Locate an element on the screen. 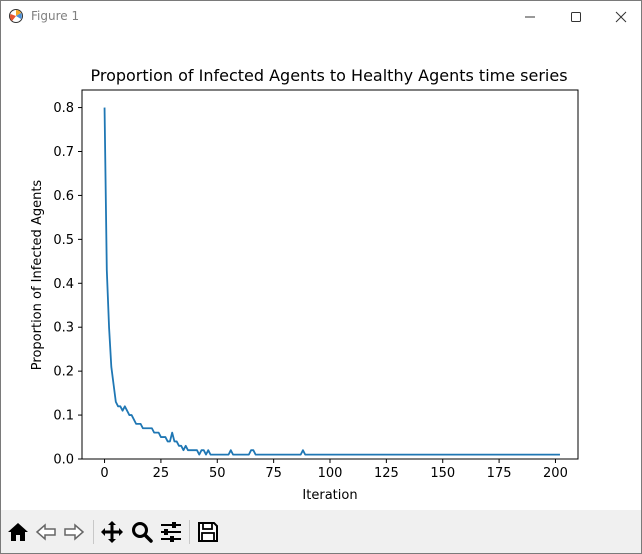  configure-subplots-button is located at coordinates (171, 532).